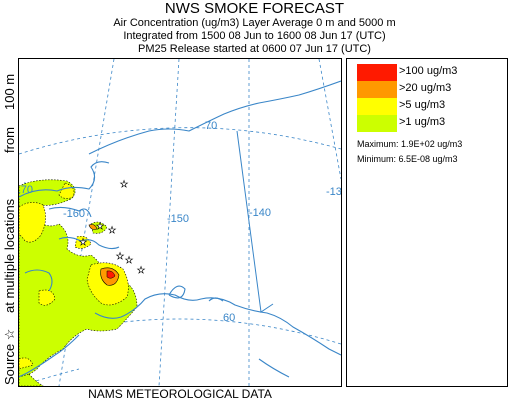  I want to click on lon-label-minus-150: -150, so click(178, 219).